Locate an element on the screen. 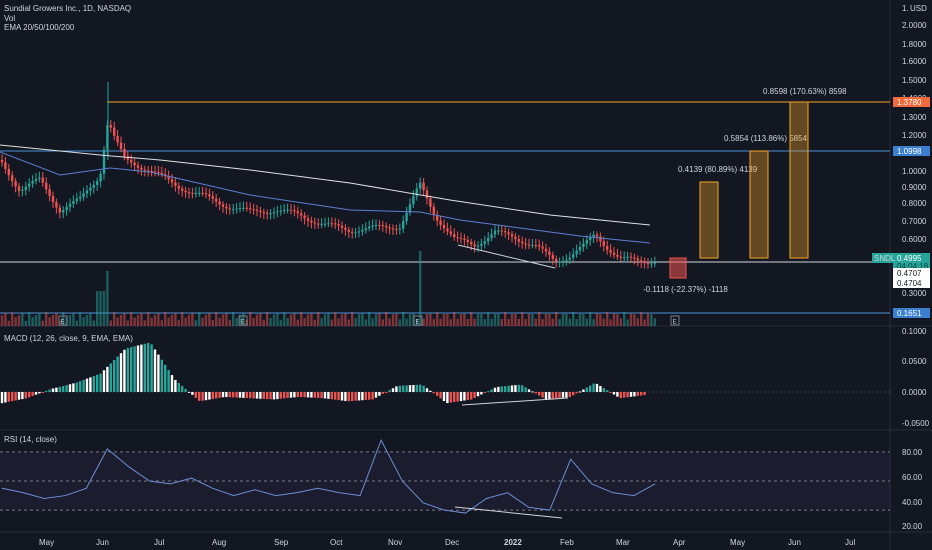  price-tag-bottom: 0.1651 is located at coordinates (909, 313).